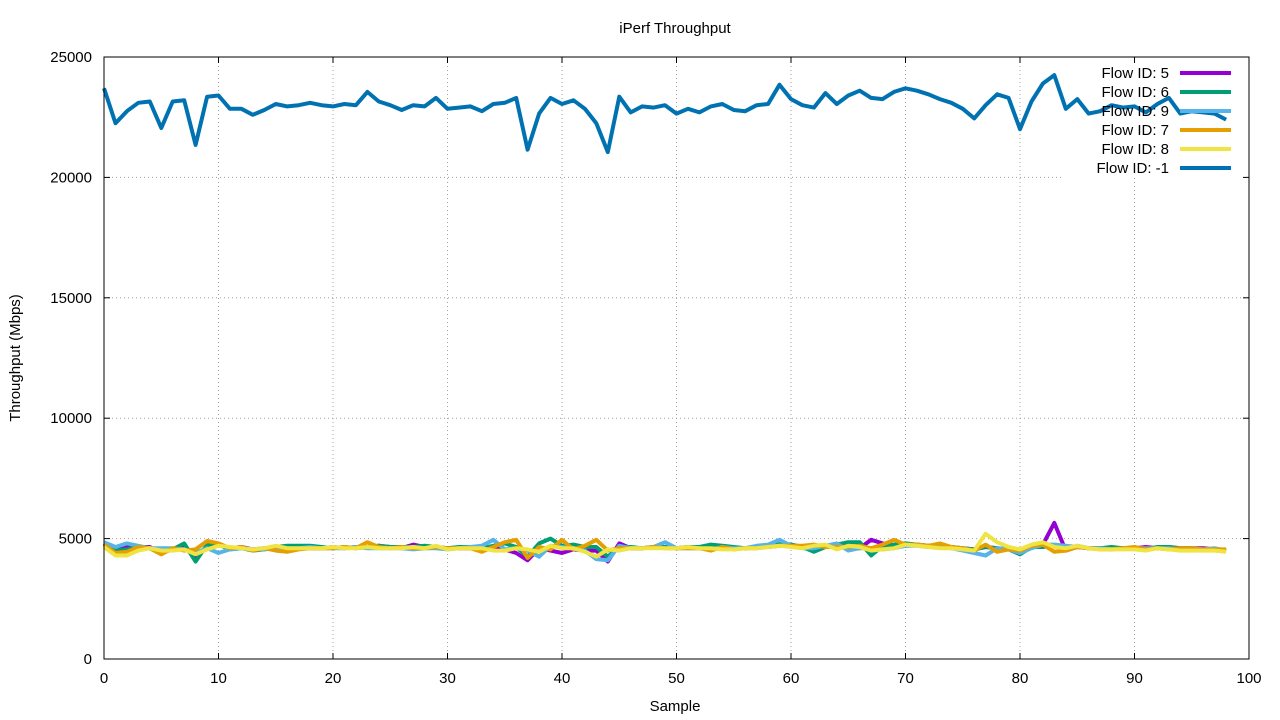 Image resolution: width=1280 pixels, height=720 pixels. What do you see at coordinates (791, 678) in the screenshot?
I see `x-tick-label: 60` at bounding box center [791, 678].